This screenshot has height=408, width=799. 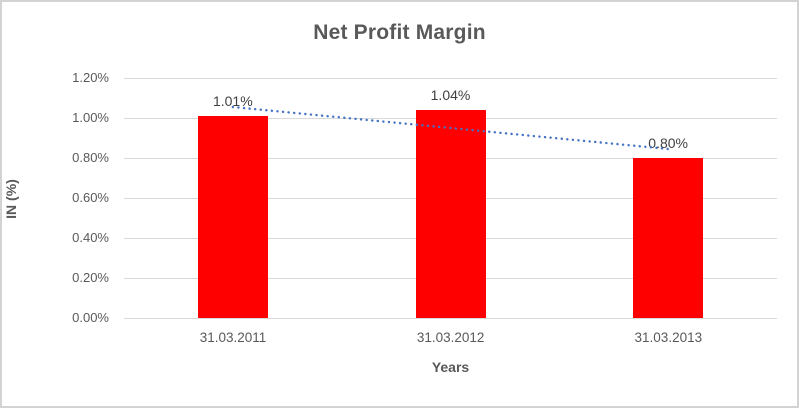 What do you see at coordinates (399, 32) in the screenshot?
I see `chart-title: Net Profit Margin` at bounding box center [399, 32].